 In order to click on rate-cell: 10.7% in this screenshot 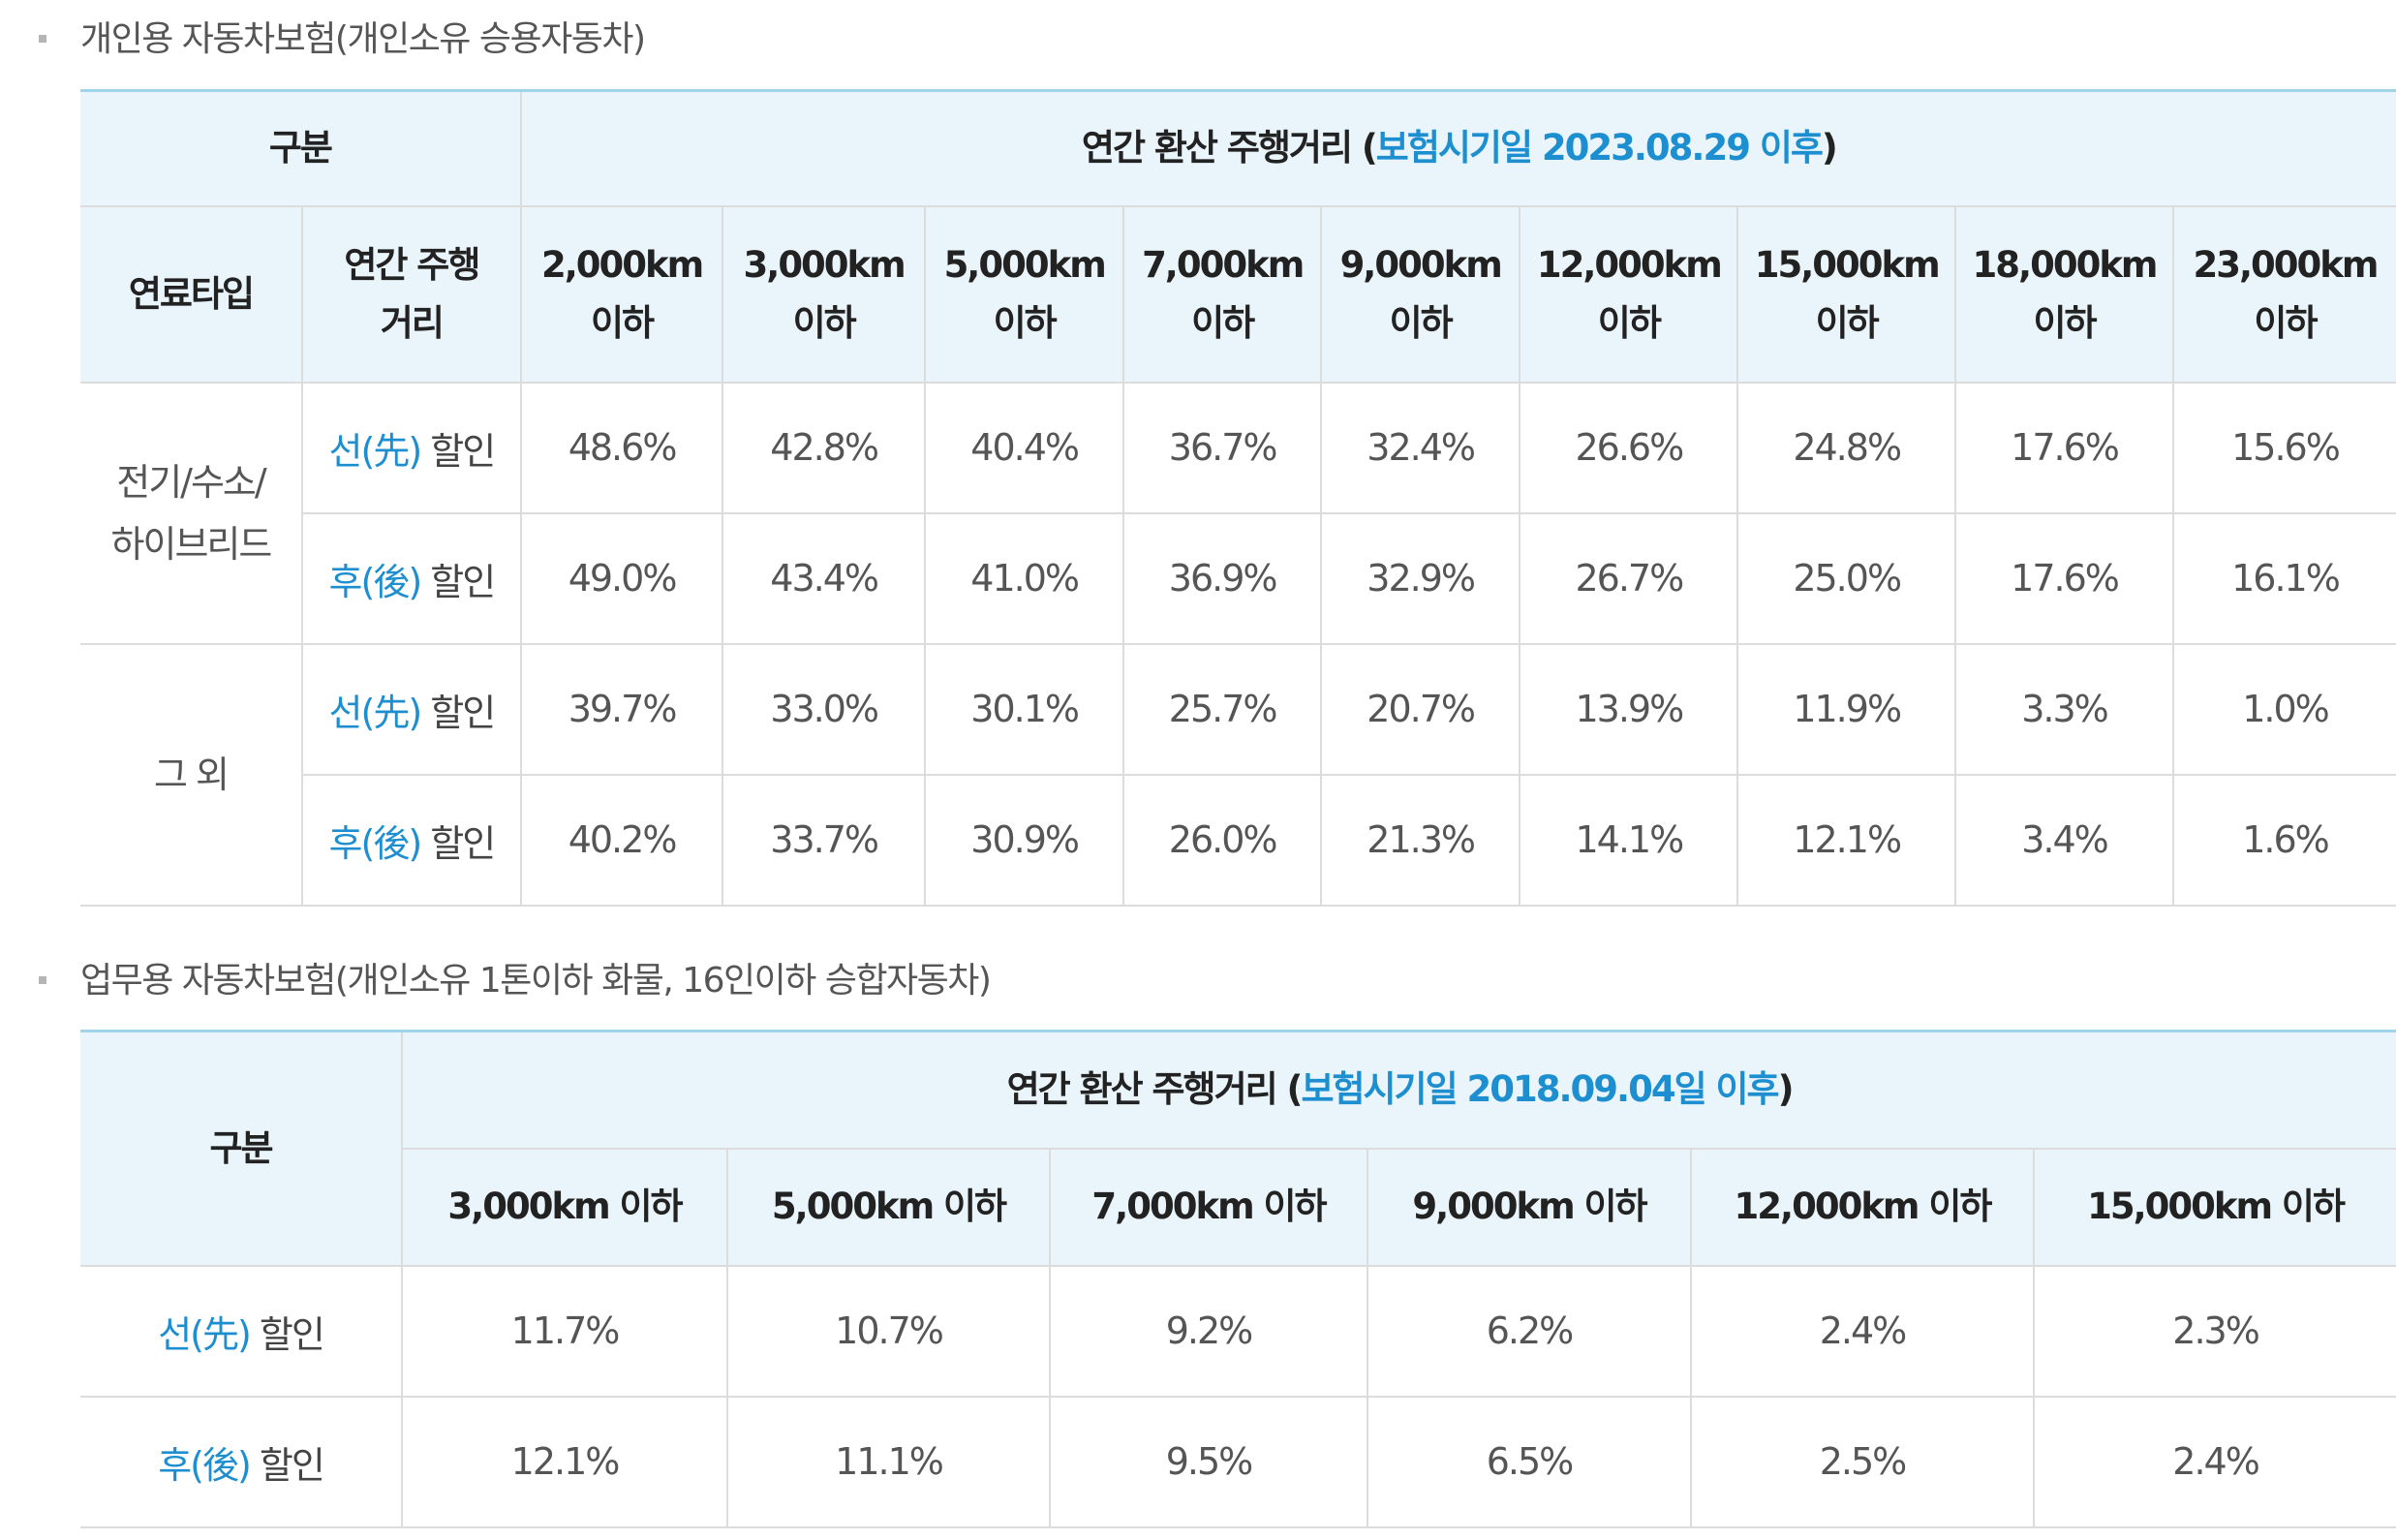, I will do `click(889, 1331)`.